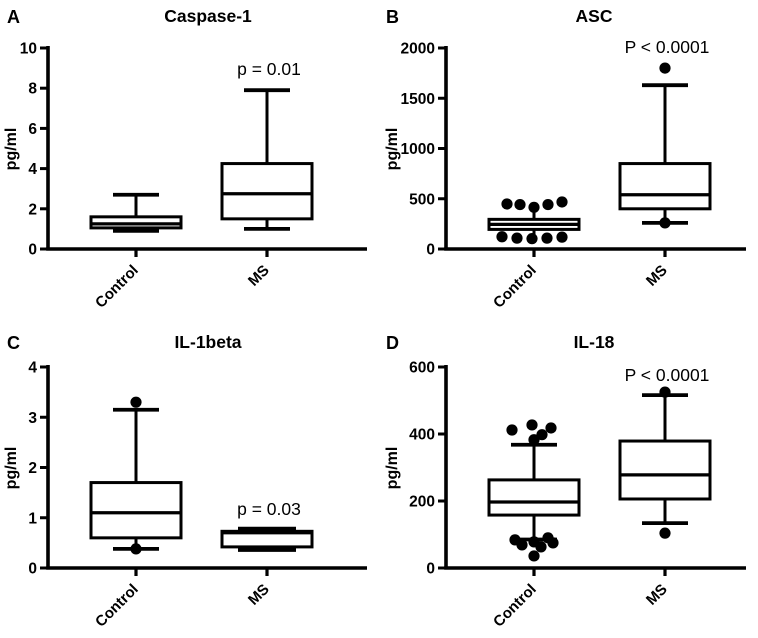 The height and width of the screenshot is (638, 758). I want to click on y-tick-label: 10, so click(28, 49).